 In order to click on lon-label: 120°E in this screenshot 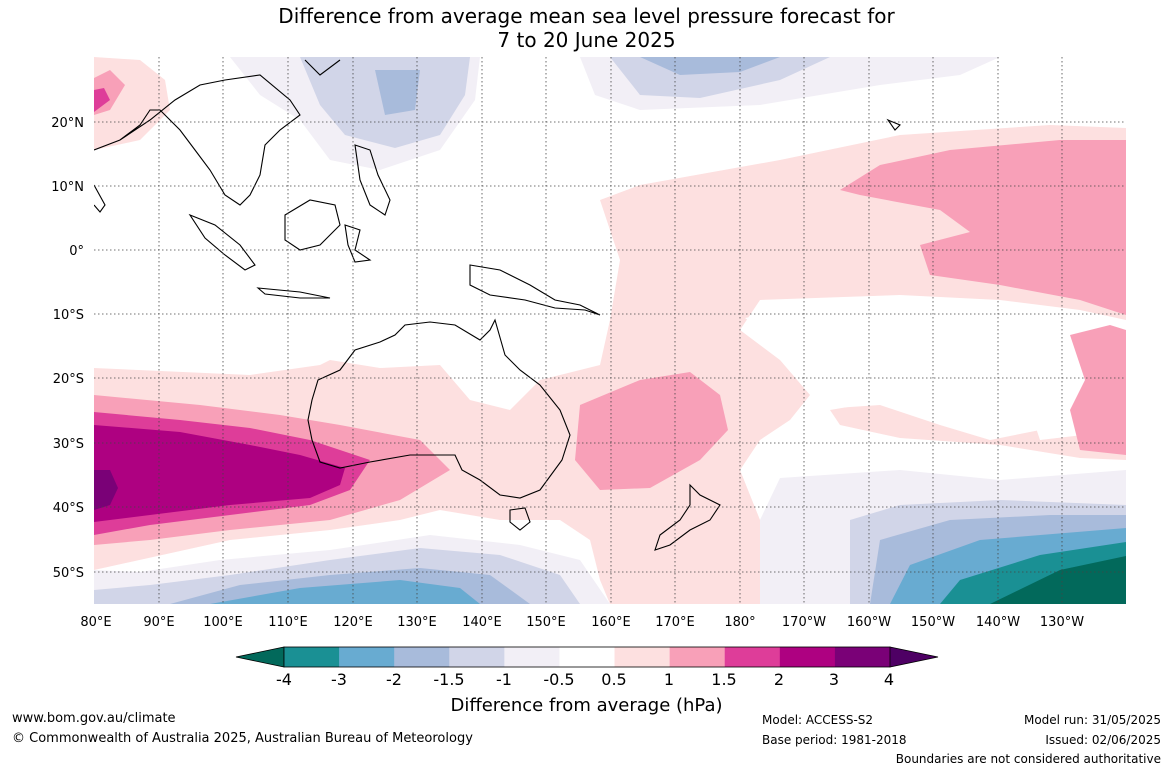, I will do `click(353, 622)`.